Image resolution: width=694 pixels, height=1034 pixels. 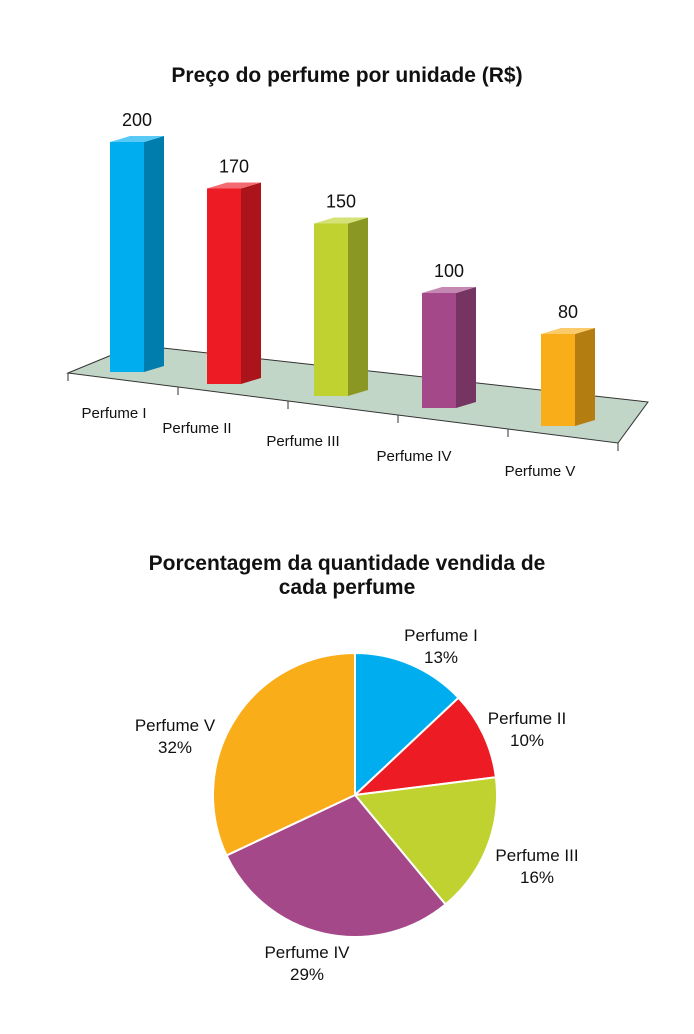 I want to click on x-tick-label: Perfume I, so click(x=113, y=413).